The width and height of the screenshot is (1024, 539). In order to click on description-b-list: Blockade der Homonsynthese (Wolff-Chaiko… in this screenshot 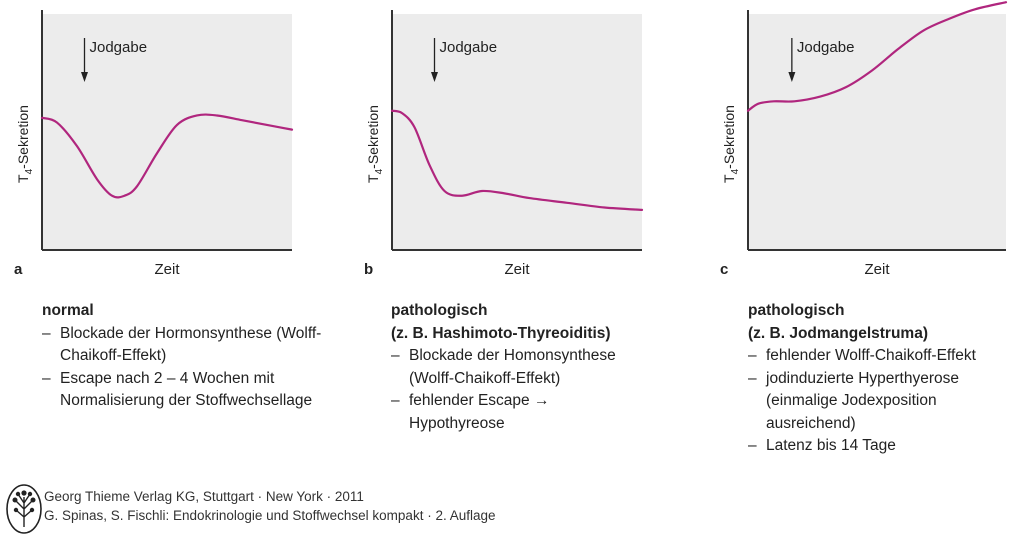, I will do `click(516, 390)`.